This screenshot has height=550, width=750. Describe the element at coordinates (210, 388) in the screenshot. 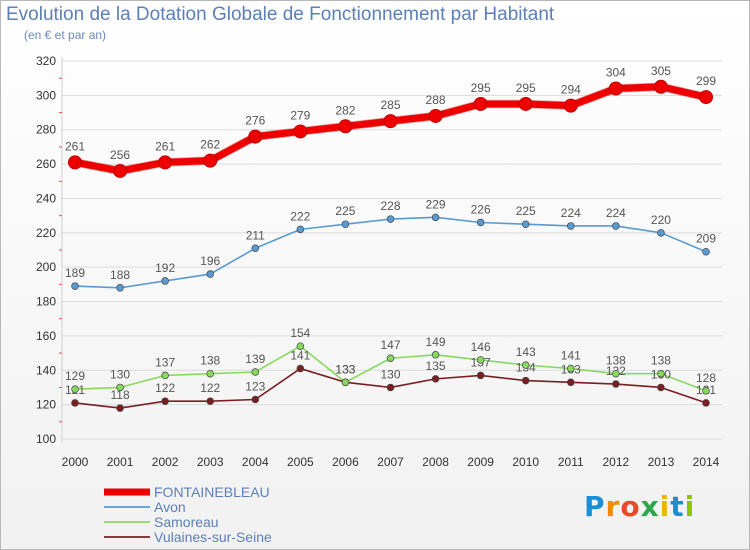

I see `data-label-vulaines-sur-seine: 122` at that location.